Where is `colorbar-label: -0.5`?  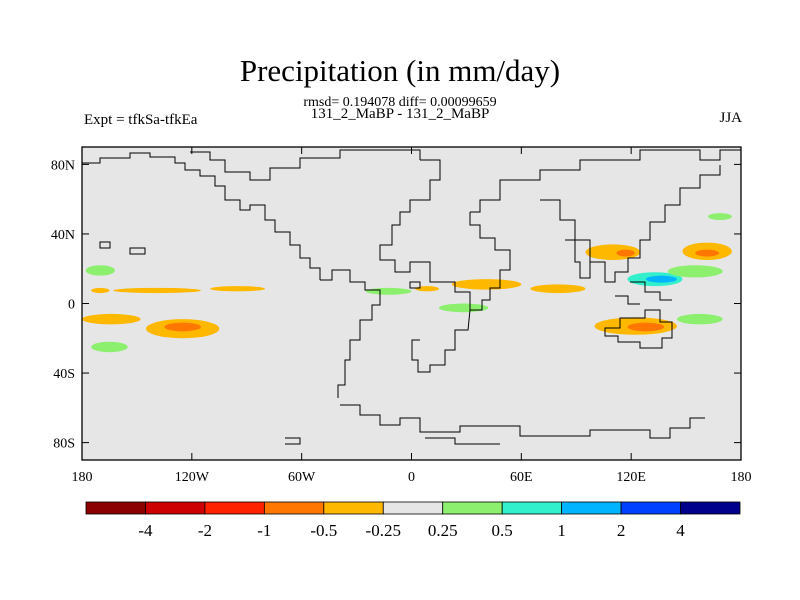
colorbar-label: -0.5 is located at coordinates (323, 530).